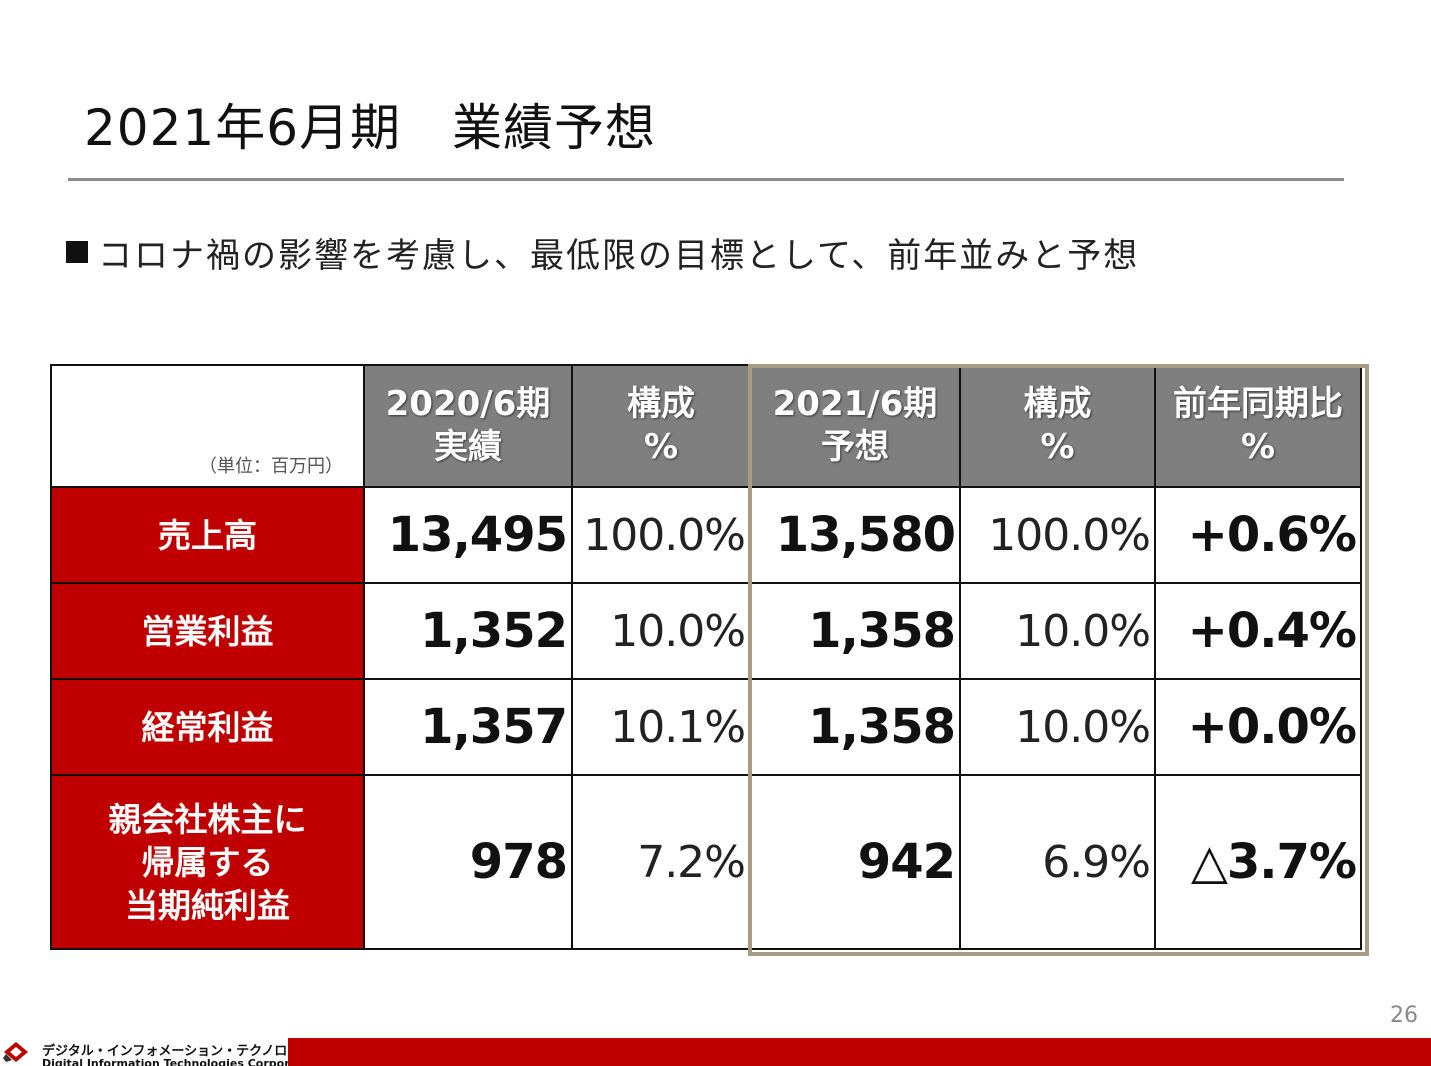  I want to click on table-row: 売上高 13,495 100.0% 13,580 100.0% +0.6%, so click(706, 535).